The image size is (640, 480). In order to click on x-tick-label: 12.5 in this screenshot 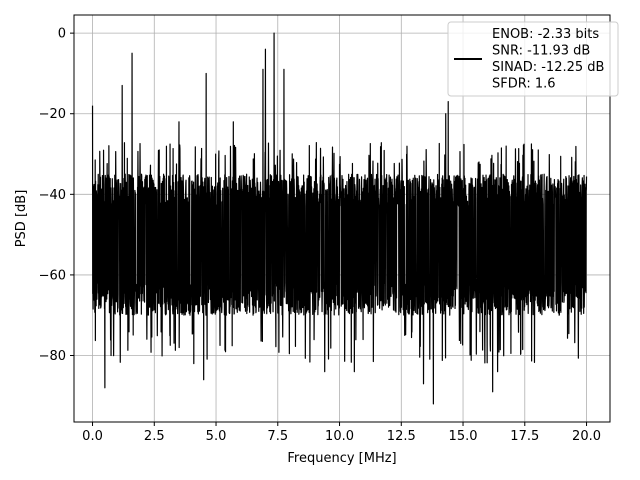, I will do `click(401, 436)`.